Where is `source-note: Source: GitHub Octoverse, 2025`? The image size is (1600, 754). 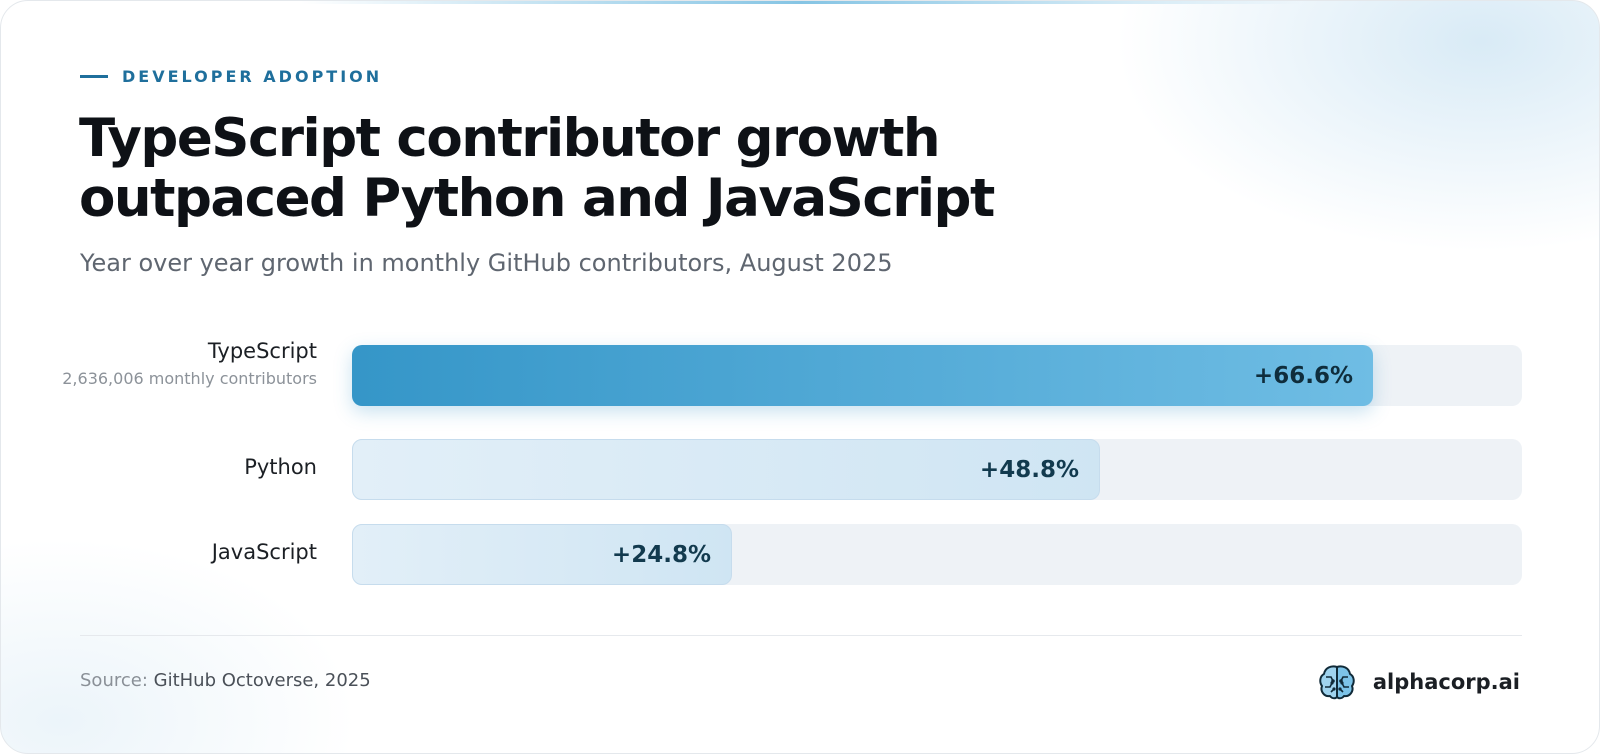
source-note: Source: GitHub Octoverse, 2025 is located at coordinates (225, 680).